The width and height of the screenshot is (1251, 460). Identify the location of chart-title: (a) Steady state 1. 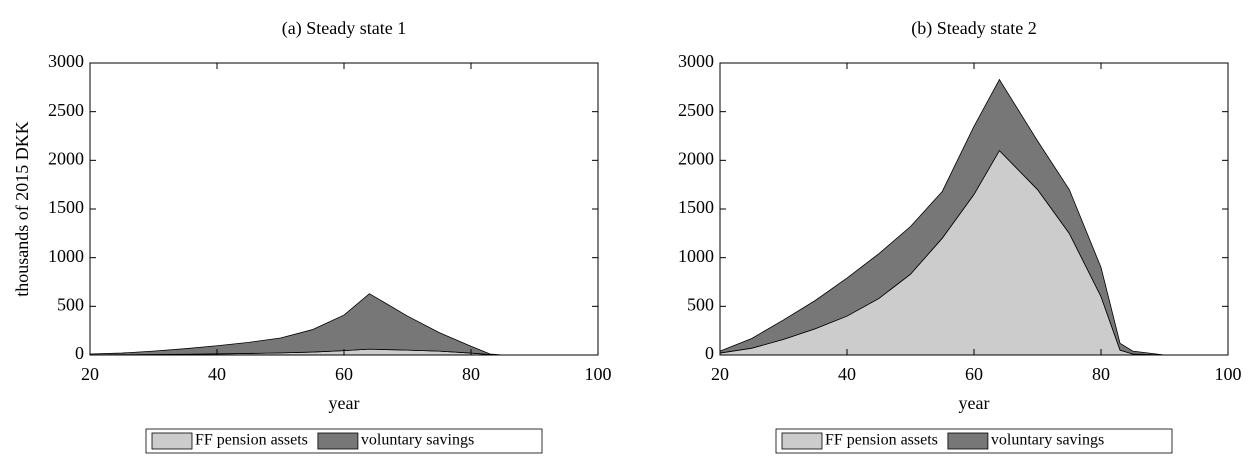
(344, 28).